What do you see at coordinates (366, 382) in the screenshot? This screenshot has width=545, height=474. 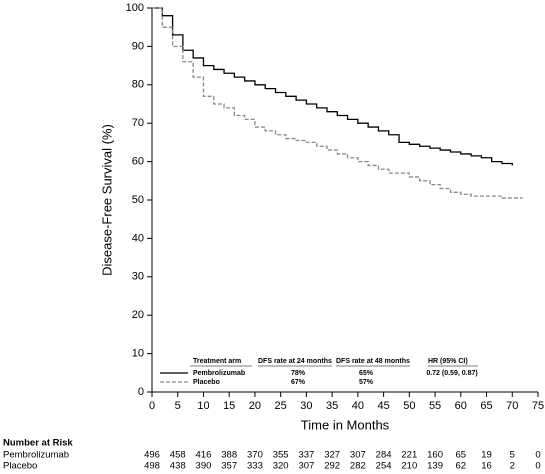 I see `legend-value: 57%` at bounding box center [366, 382].